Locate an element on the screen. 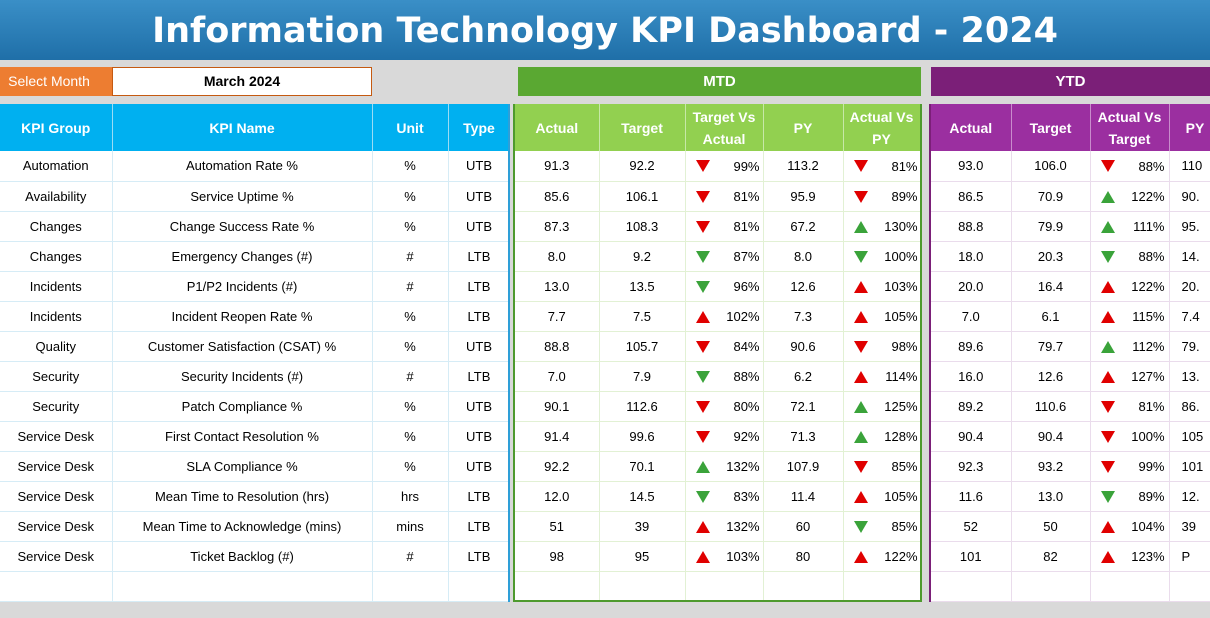 This screenshot has height=618, width=1210. mtd-avp-cell: 130% is located at coordinates (881, 226).